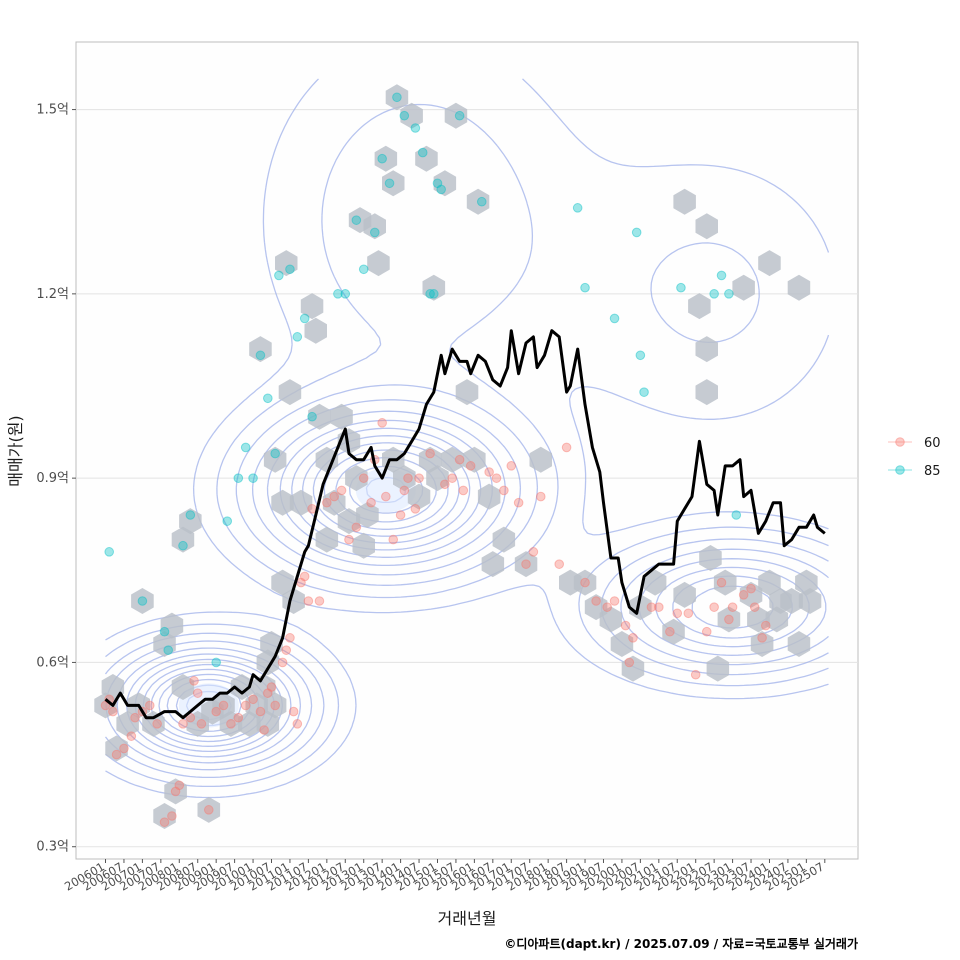 This screenshot has width=960, height=960. Describe the element at coordinates (15, 450) in the screenshot. I see `y-axis-title: 매매가(원)` at that location.